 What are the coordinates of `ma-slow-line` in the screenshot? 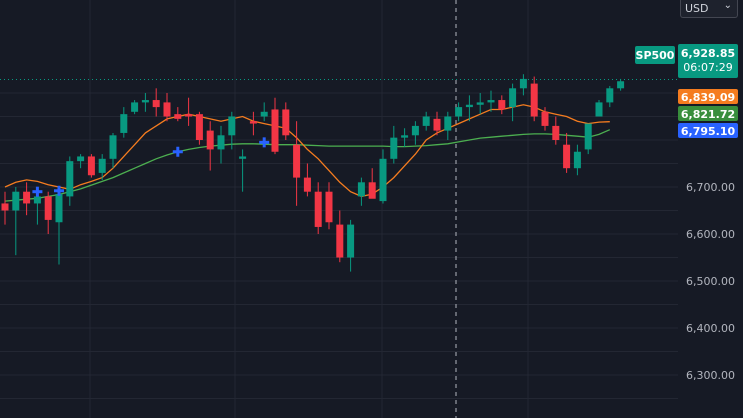 It's located at (307, 165).